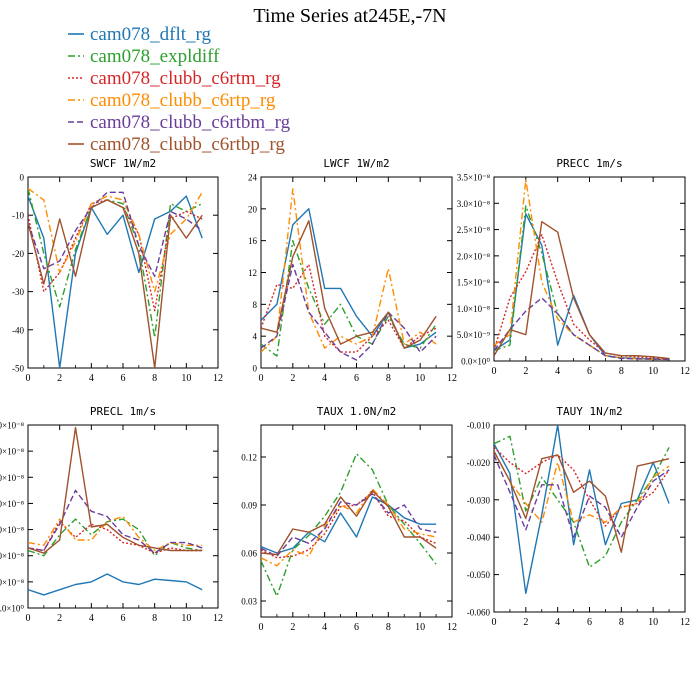 The width and height of the screenshot is (700, 700). Describe the element at coordinates (473, 335) in the screenshot. I see `y-tick-label: 5.0×10⁻⁹` at that location.